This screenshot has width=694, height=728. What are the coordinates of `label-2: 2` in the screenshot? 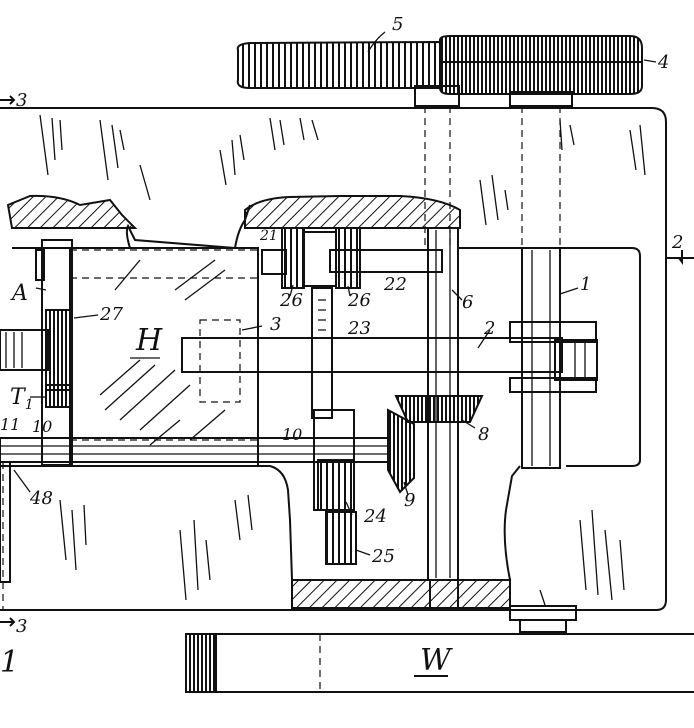 It's located at (489, 328).